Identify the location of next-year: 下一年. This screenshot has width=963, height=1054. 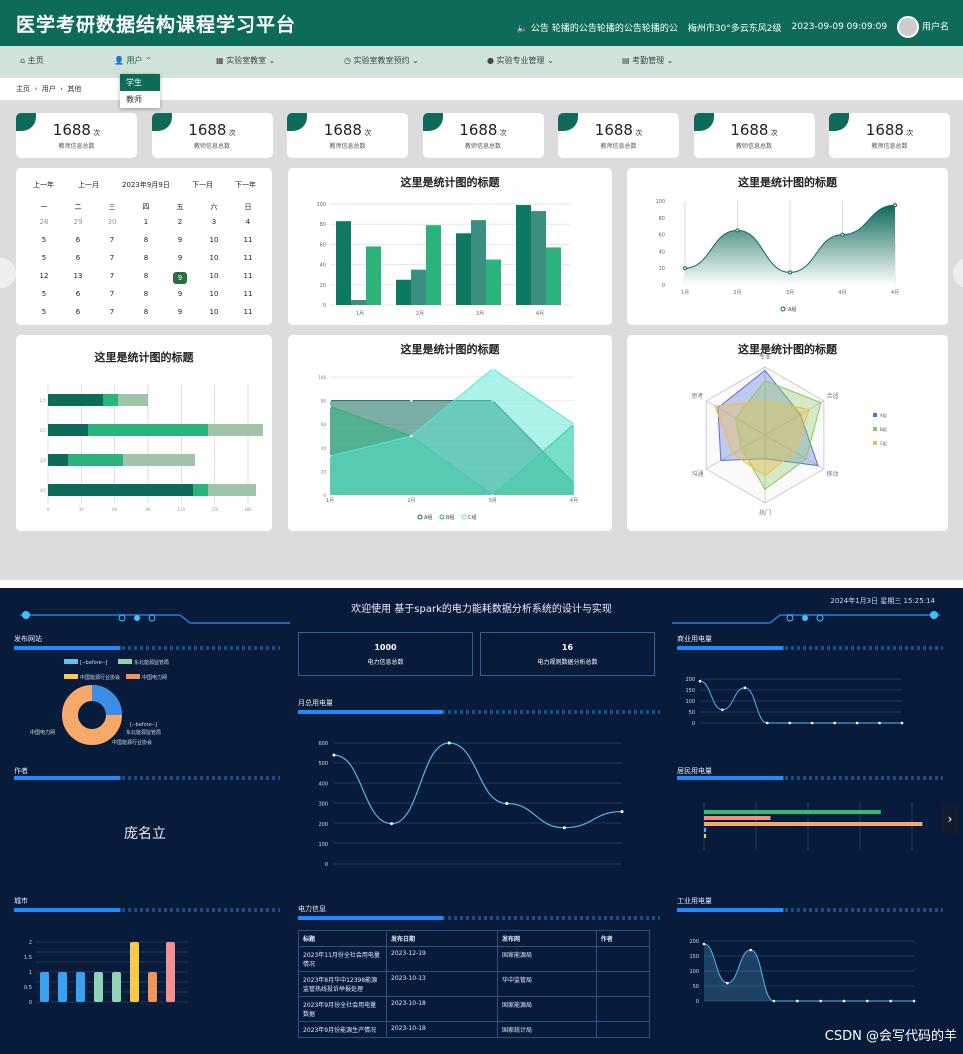
(245, 185).